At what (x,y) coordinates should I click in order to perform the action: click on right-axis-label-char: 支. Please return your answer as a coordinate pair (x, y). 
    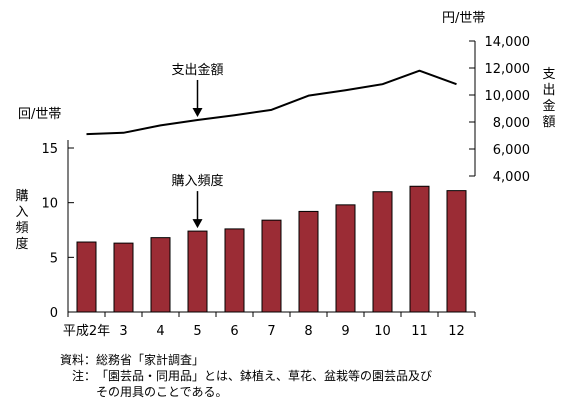
    Looking at the image, I should click on (548, 74).